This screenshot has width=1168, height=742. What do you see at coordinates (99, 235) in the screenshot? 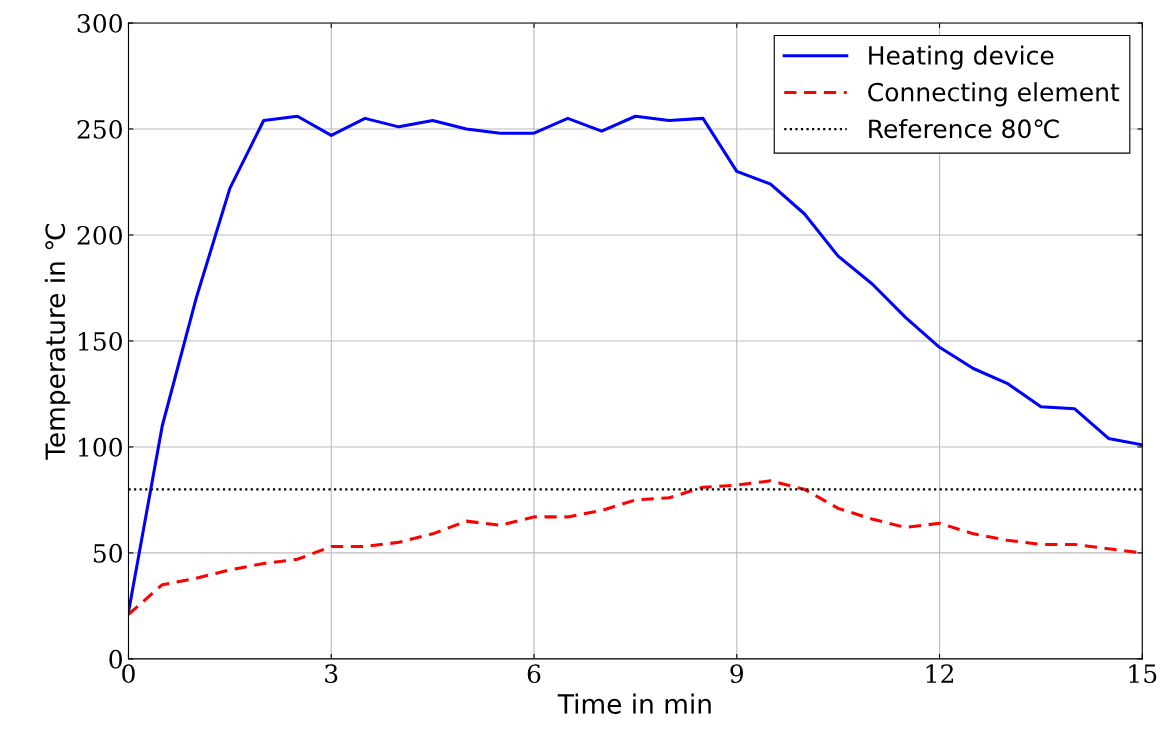
I see `y-tick-label: 200` at bounding box center [99, 235].